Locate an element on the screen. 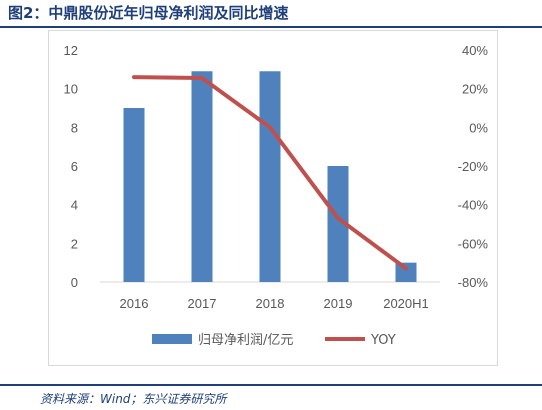  legend-line-label: YOY is located at coordinates (383, 340).